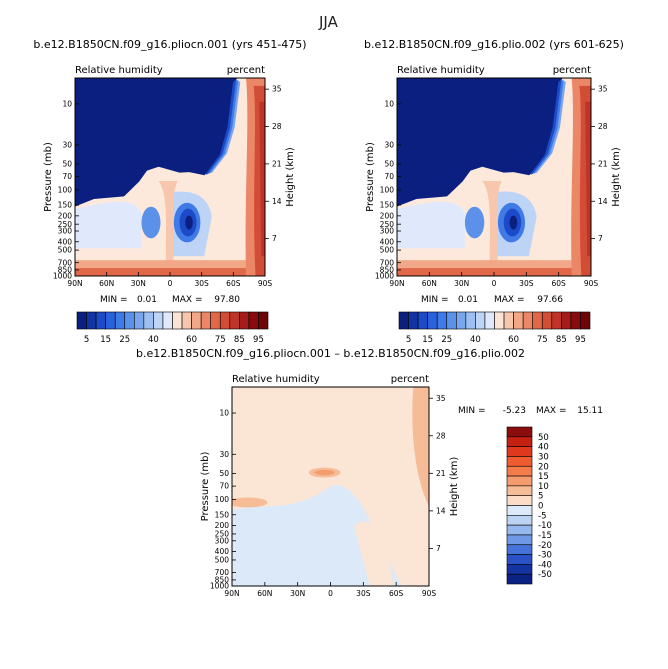  I want to click on colorbar-label: -40, so click(545, 565).